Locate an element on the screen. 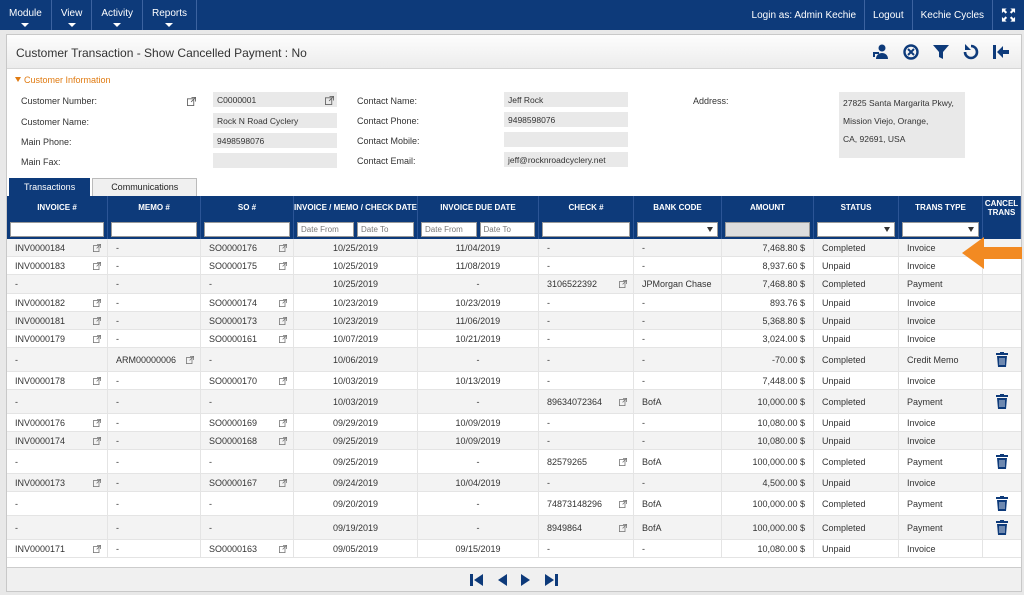 This screenshot has height=595, width=1024. first-page-icon is located at coordinates (477, 579).